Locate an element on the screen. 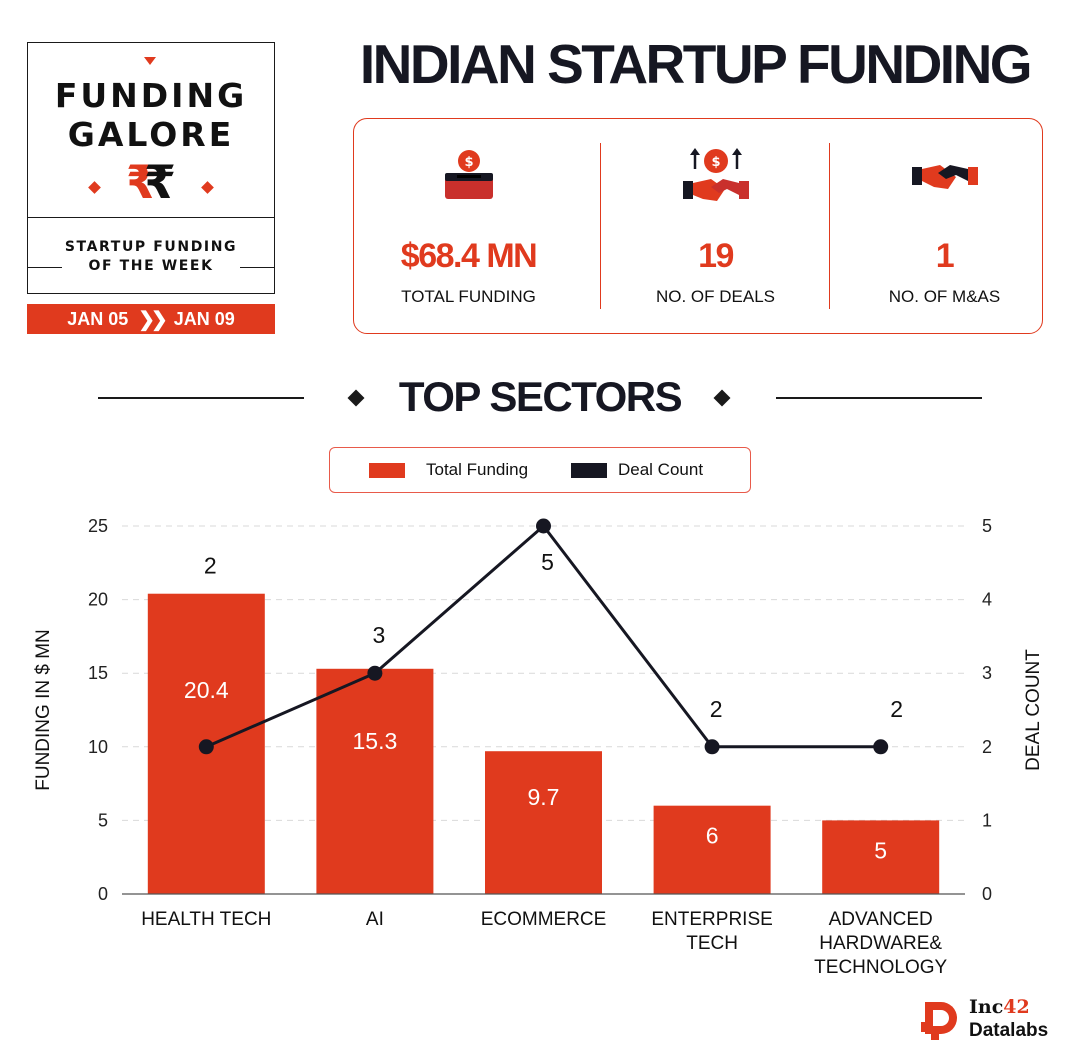  chart-legend: Total Funding Deal Count is located at coordinates (540, 470).